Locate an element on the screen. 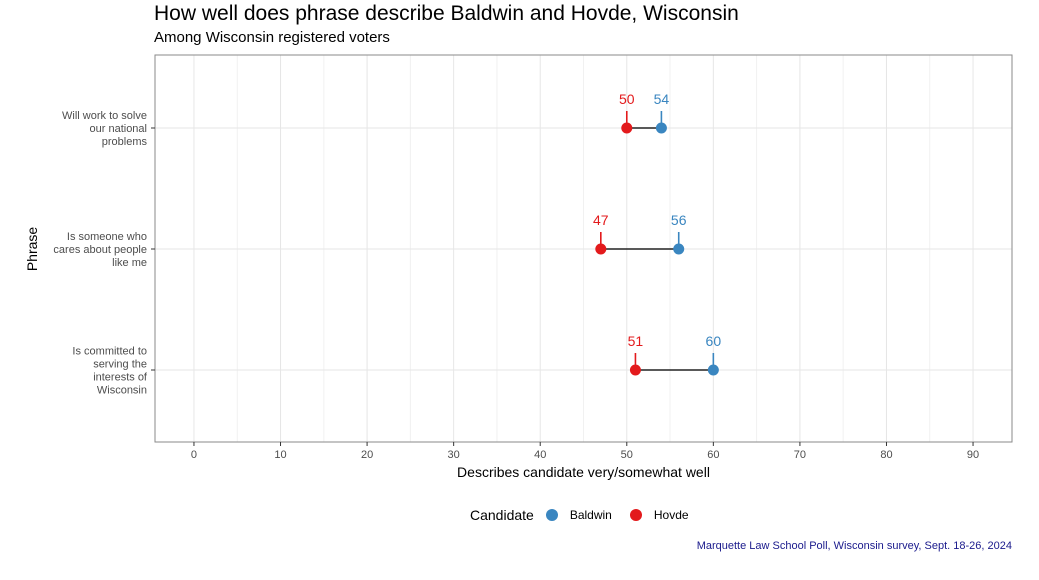 The width and height of the screenshot is (1039, 580). x-tick-label: 30 is located at coordinates (454, 455).